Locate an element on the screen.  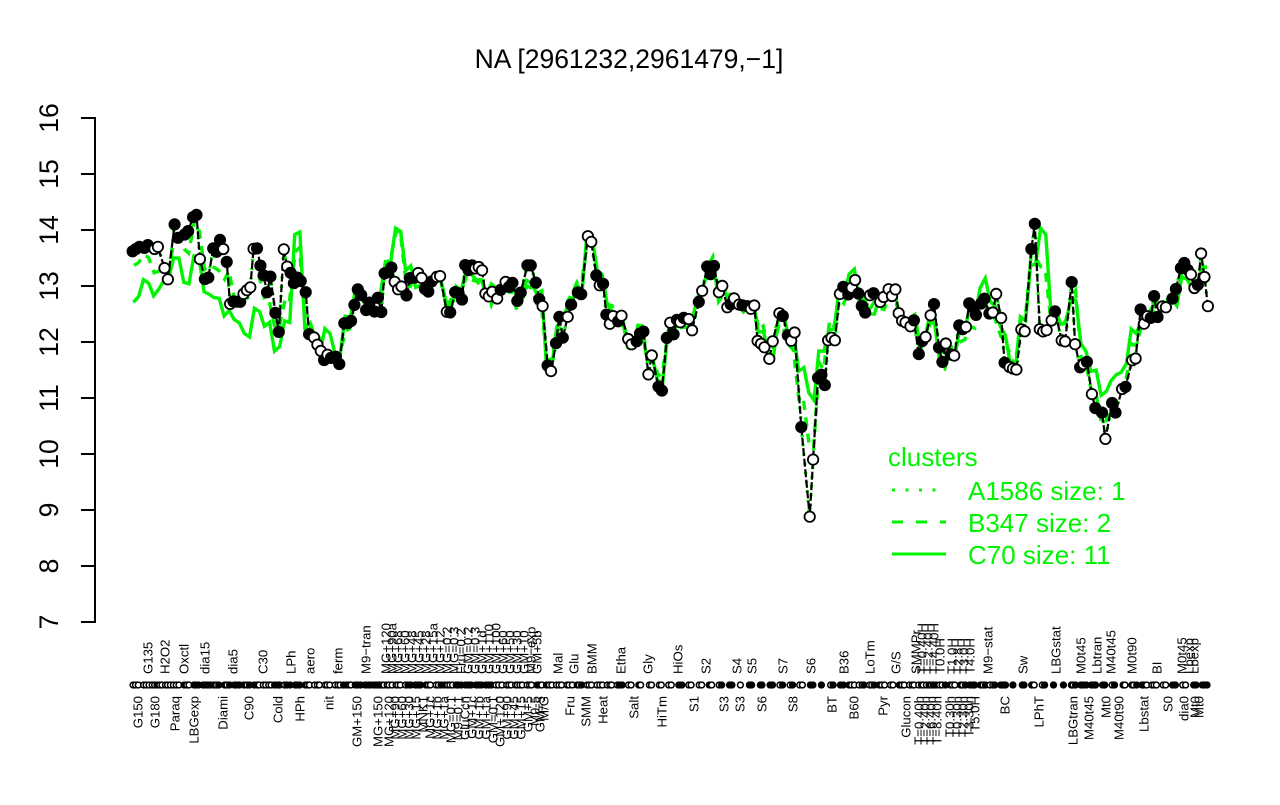
svg-text: GM=0.3 is located at coordinates (475, 650).